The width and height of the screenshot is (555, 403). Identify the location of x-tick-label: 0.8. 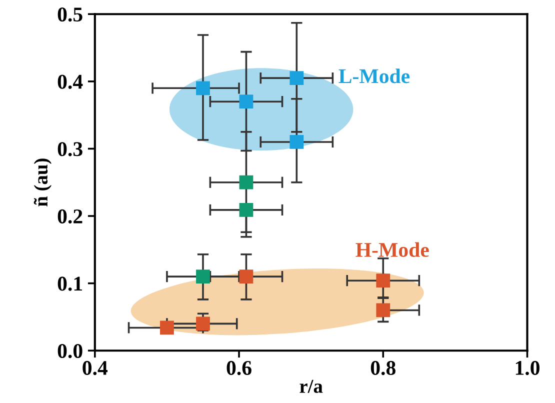
(383, 368).